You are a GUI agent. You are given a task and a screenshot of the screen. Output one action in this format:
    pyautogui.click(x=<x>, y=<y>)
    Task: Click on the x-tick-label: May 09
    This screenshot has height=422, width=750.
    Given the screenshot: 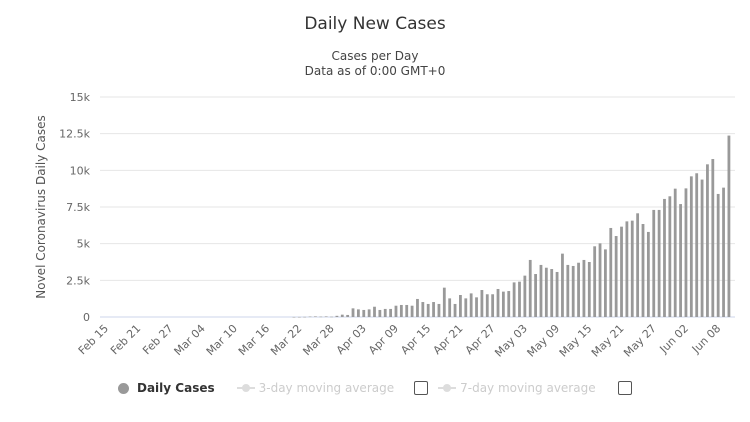 What is the action you would take?
    pyautogui.click(x=544, y=341)
    